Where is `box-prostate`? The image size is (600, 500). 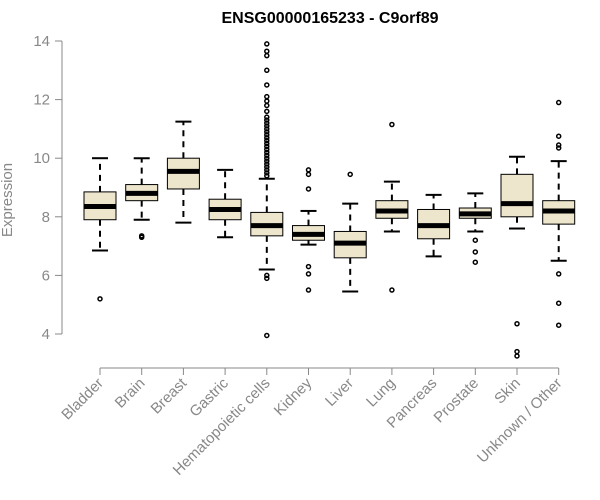
box-prostate is located at coordinates (475, 228).